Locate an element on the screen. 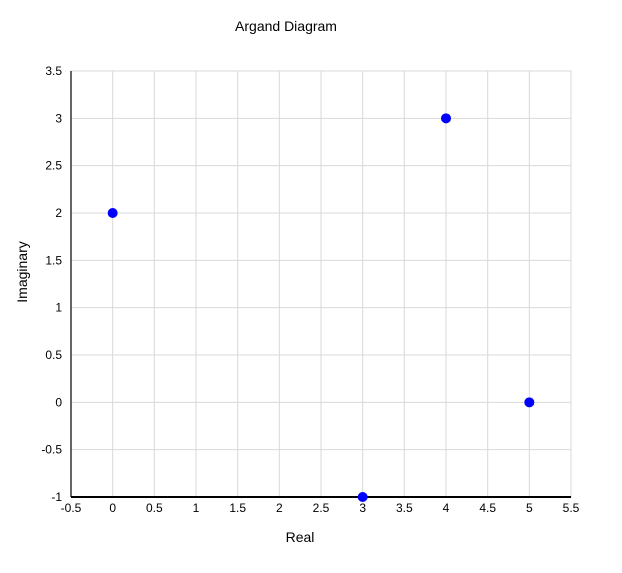 This screenshot has width=622, height=573. chart-title: Argand Diagram is located at coordinates (286, 26).